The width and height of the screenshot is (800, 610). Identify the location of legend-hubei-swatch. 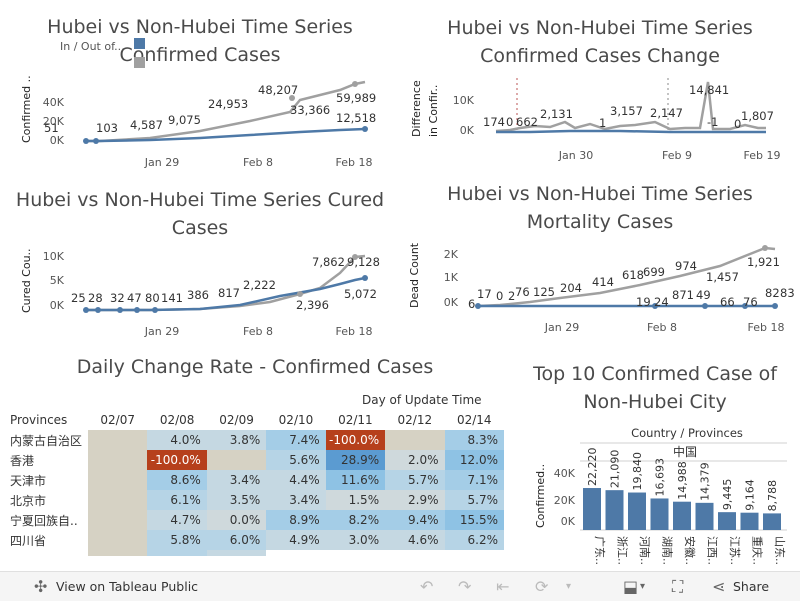
(139, 43).